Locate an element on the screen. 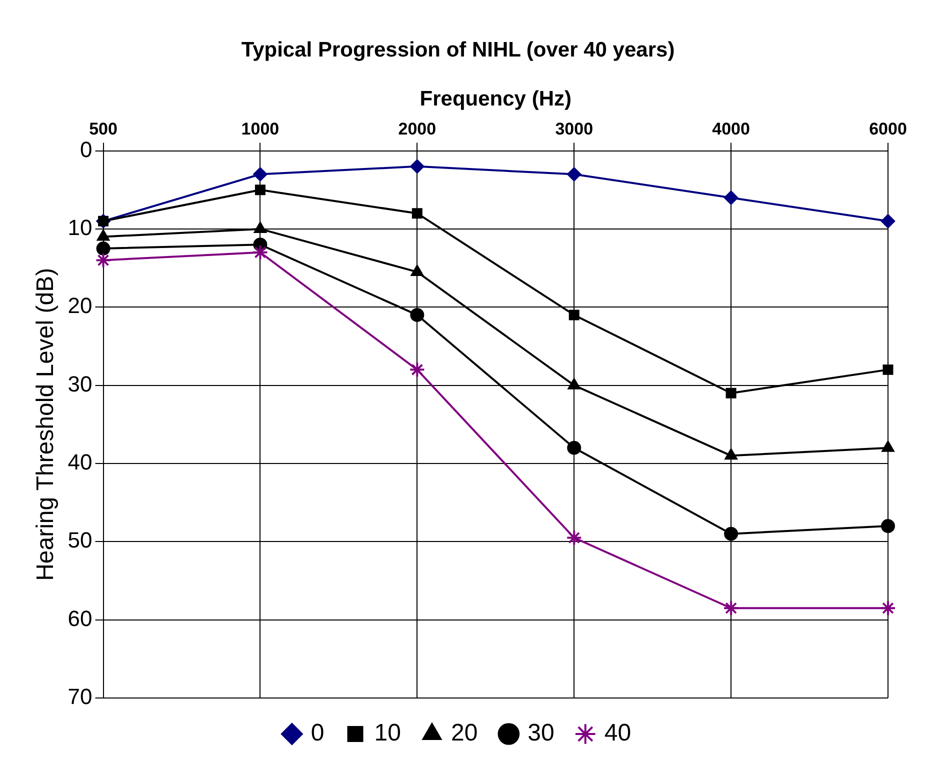 This screenshot has width=926, height=774. y-tick-label: 70 is located at coordinates (80, 697).